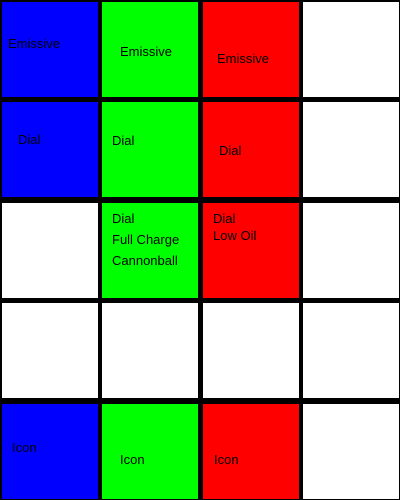 Image resolution: width=400 pixels, height=500 pixels. I want to click on cell-label-line: Full Charge, so click(146, 239).